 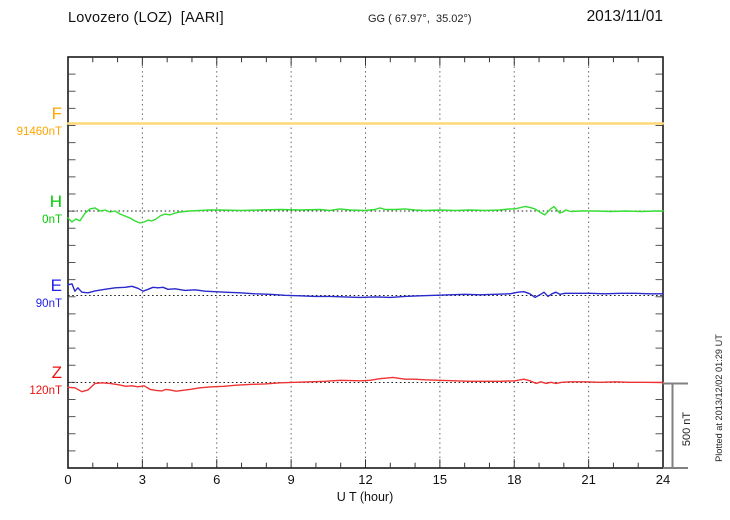 I want to click on x-tick-label: 9, so click(x=291, y=479).